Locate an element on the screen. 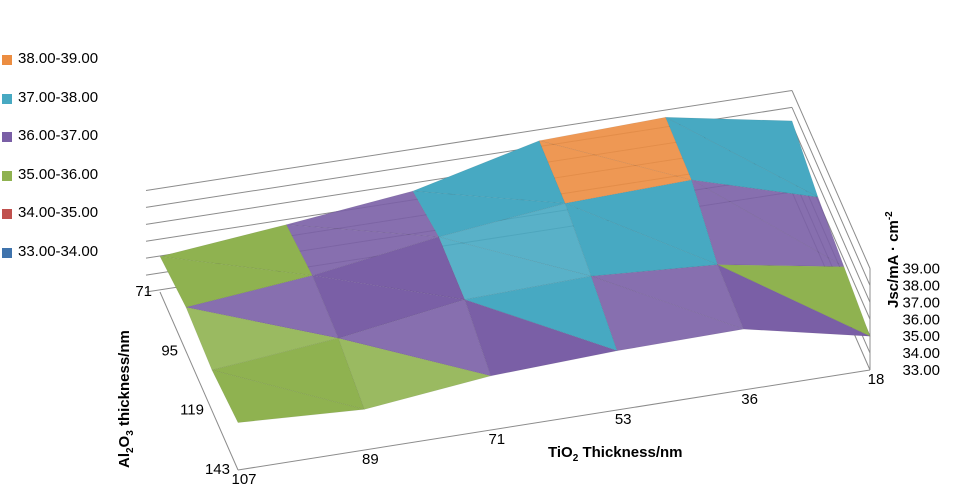 Image resolution: width=971 pixels, height=487 pixels. x-axis-title: TiO2 Thickness/nm is located at coordinates (615, 454).